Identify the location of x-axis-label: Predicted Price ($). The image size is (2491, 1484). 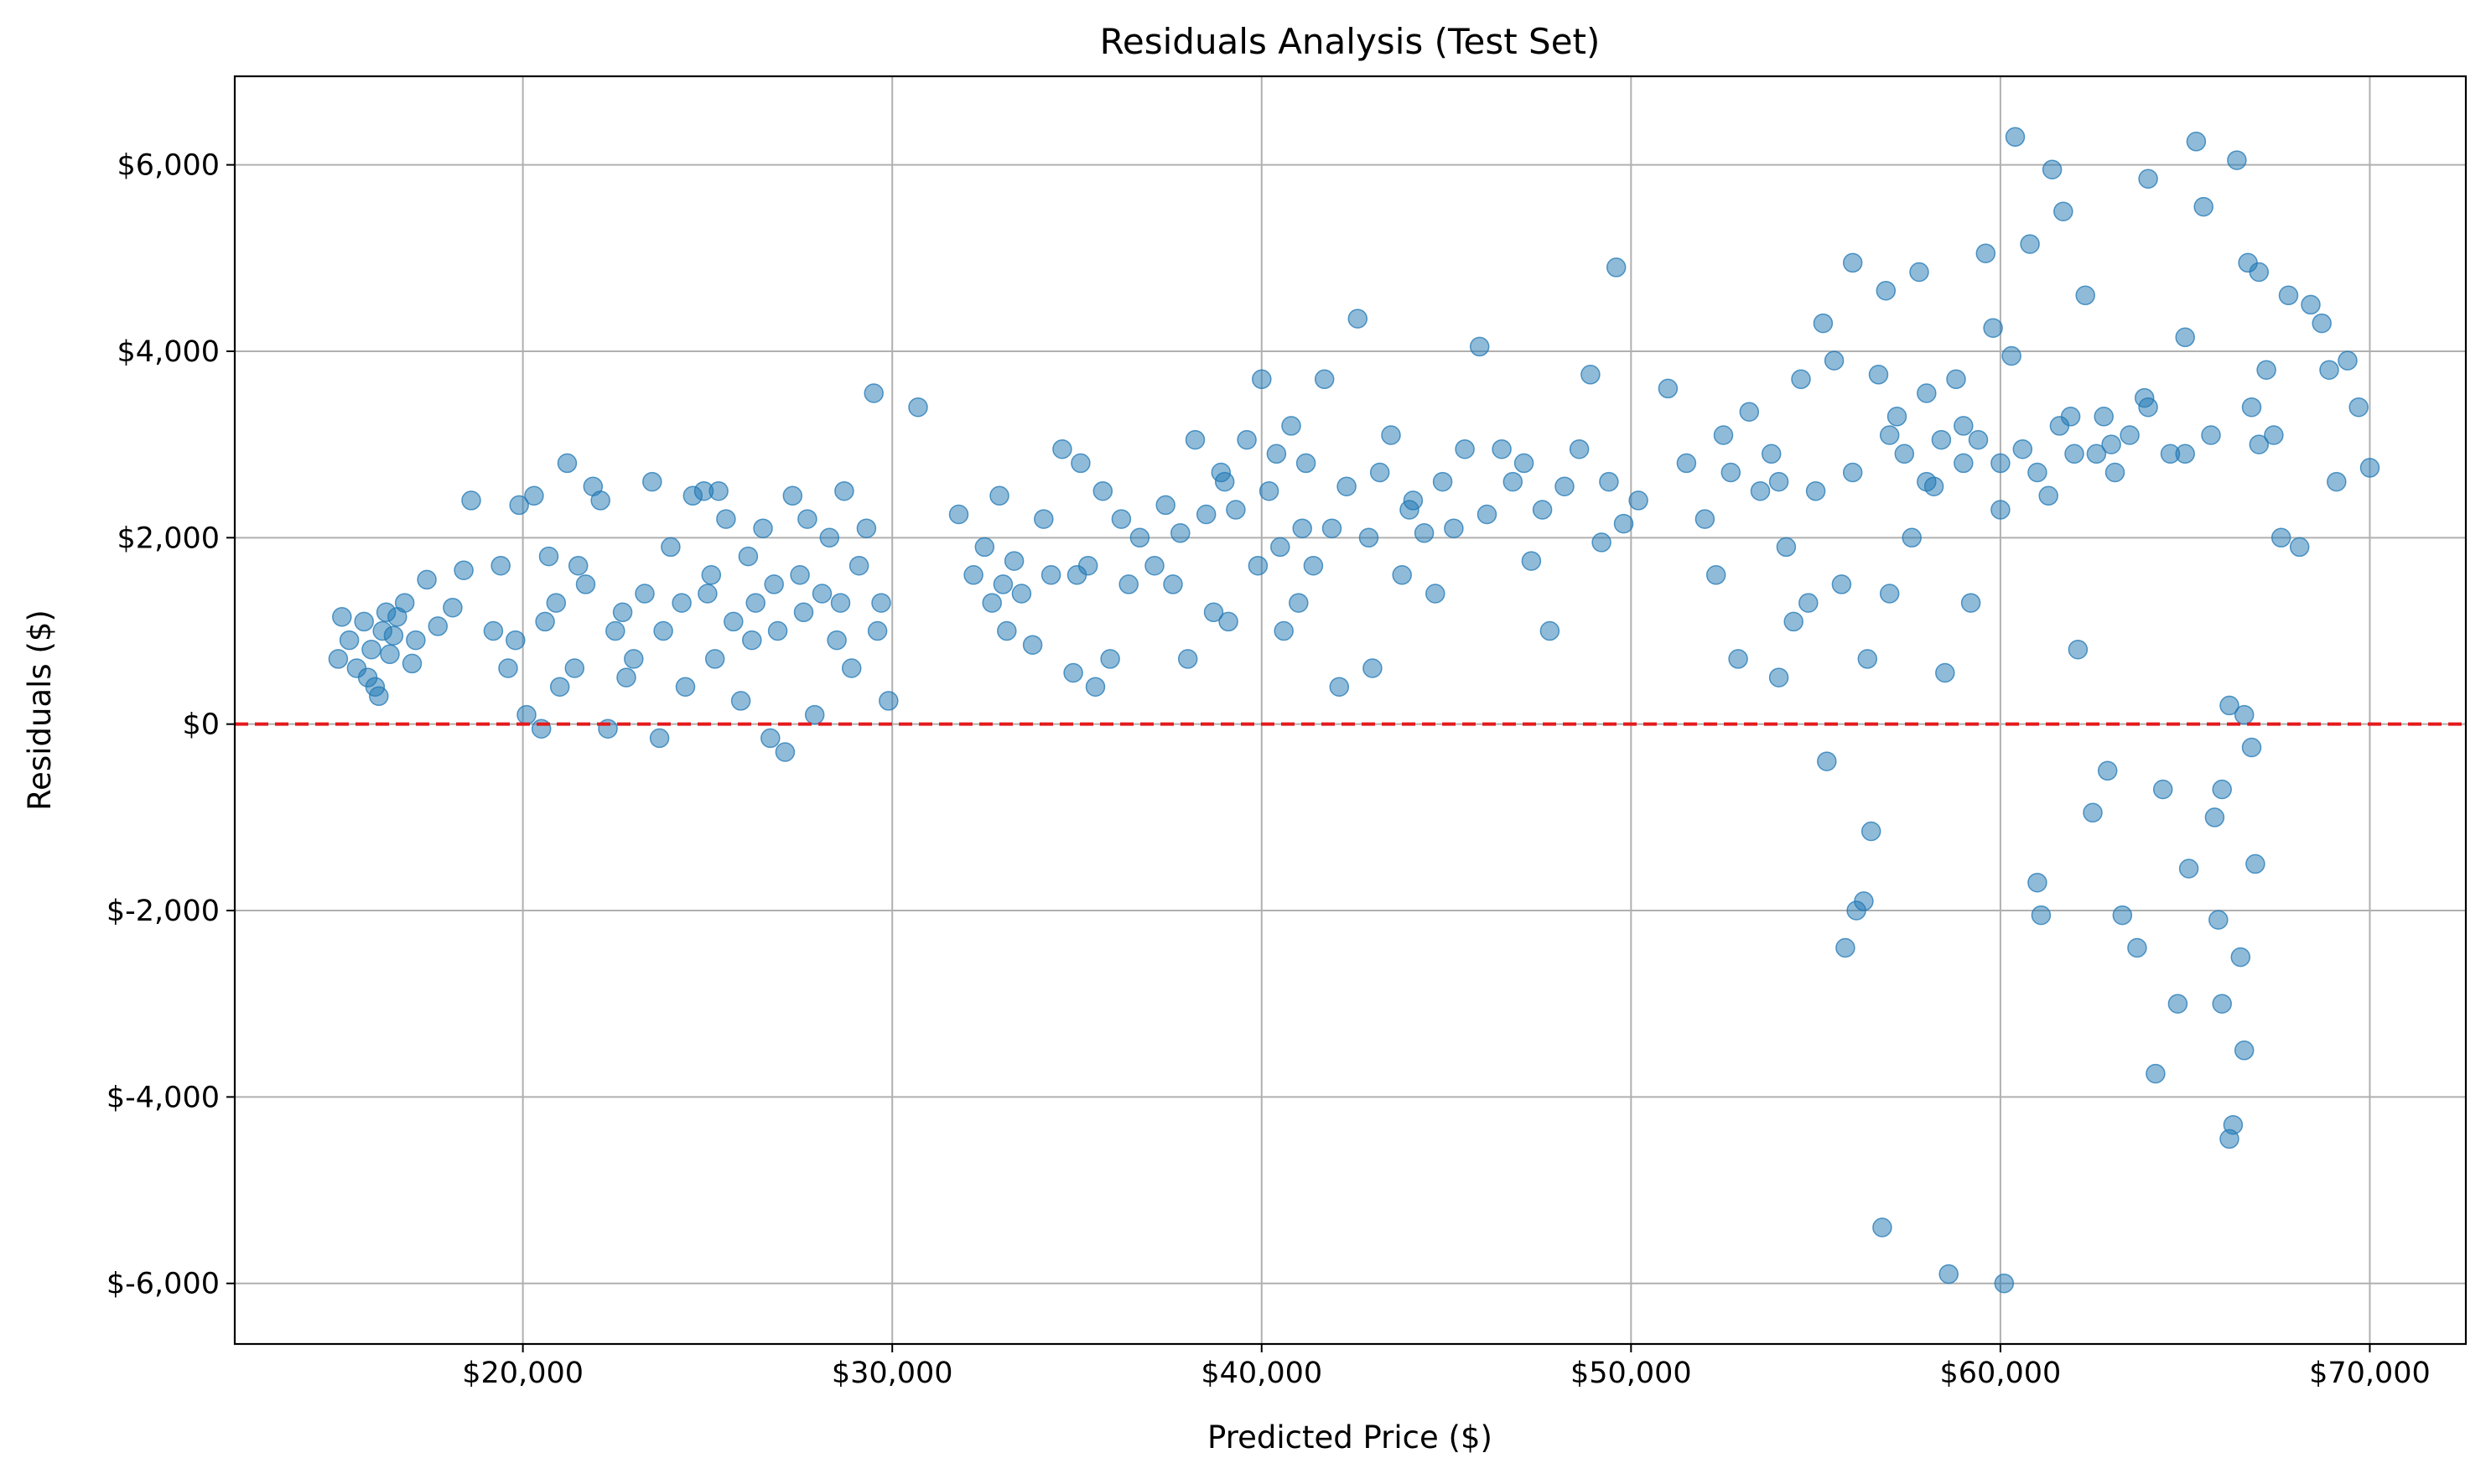
(1349, 1437).